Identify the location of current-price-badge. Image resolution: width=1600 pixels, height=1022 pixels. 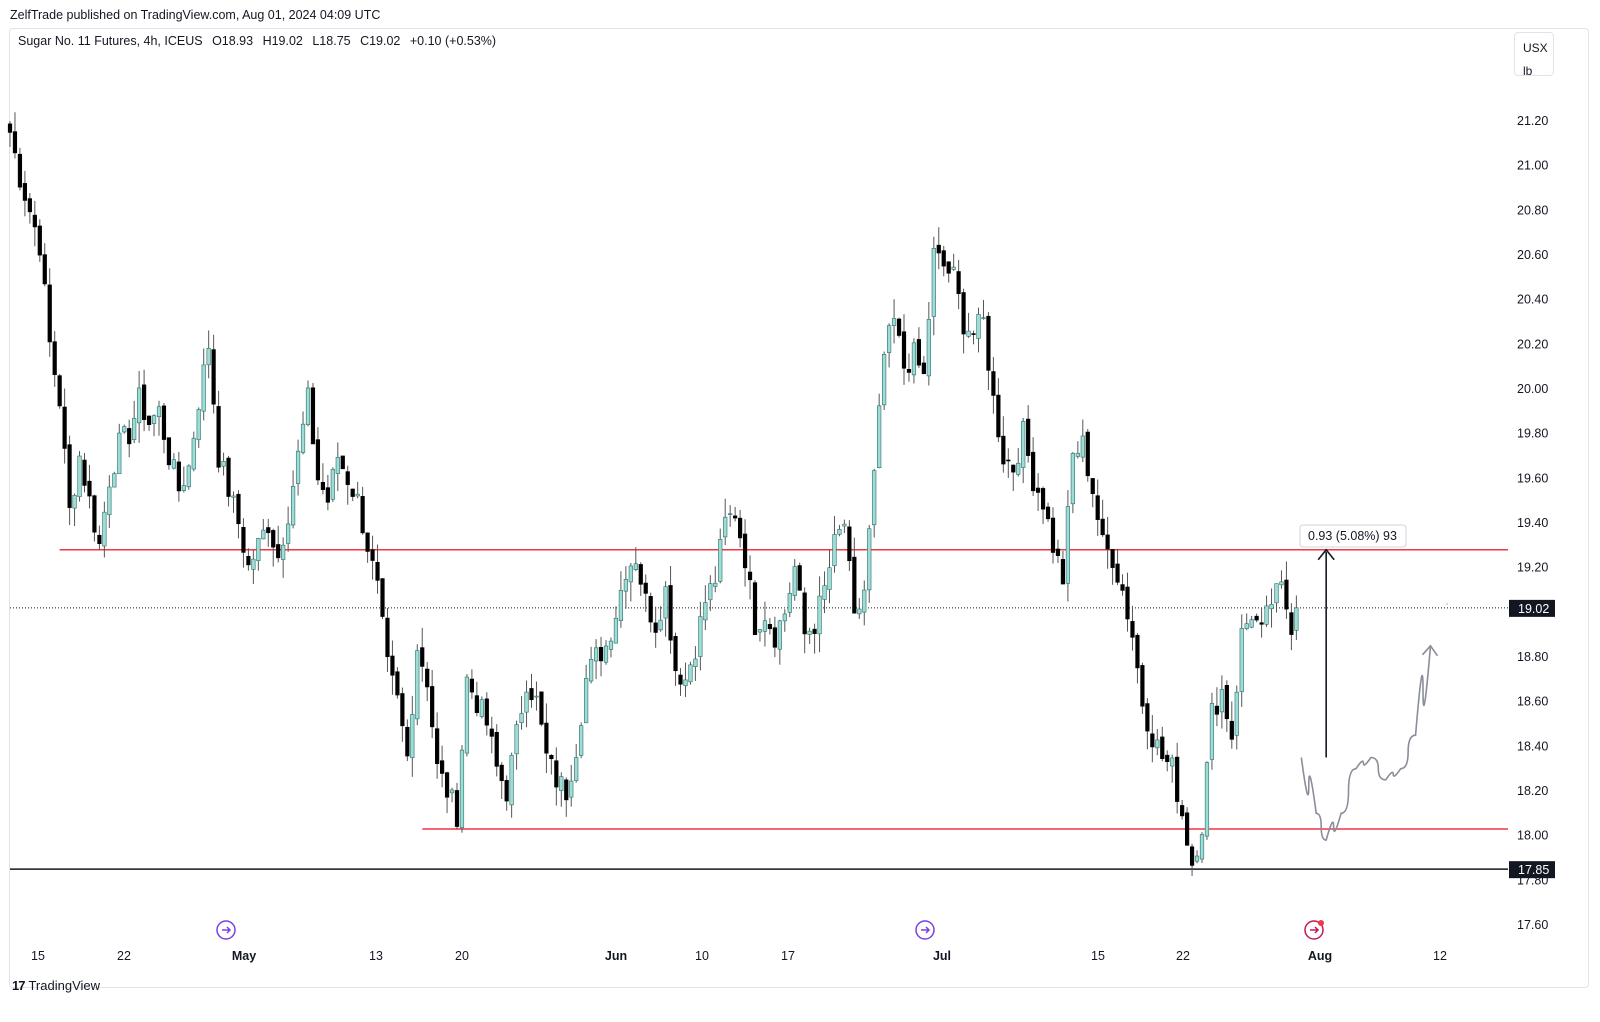
(1532, 608).